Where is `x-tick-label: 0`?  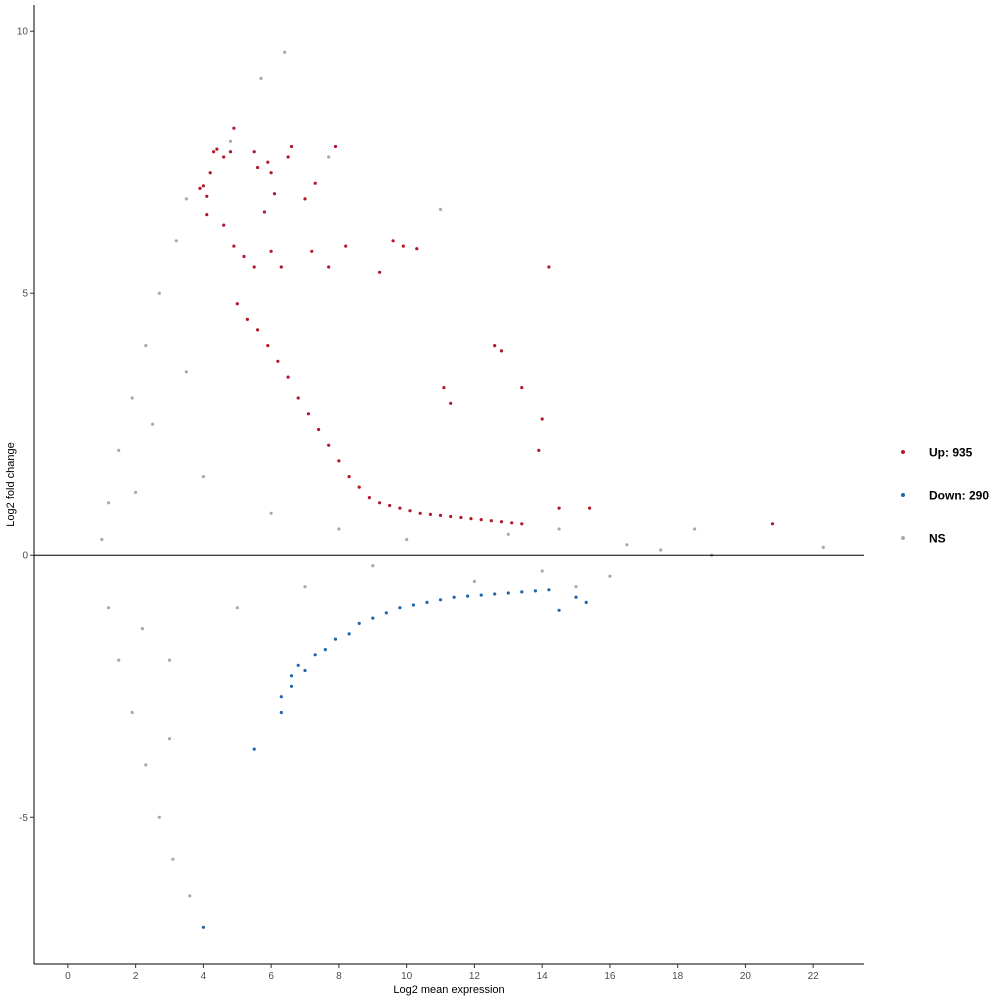 x-tick-label: 0 is located at coordinates (68, 976).